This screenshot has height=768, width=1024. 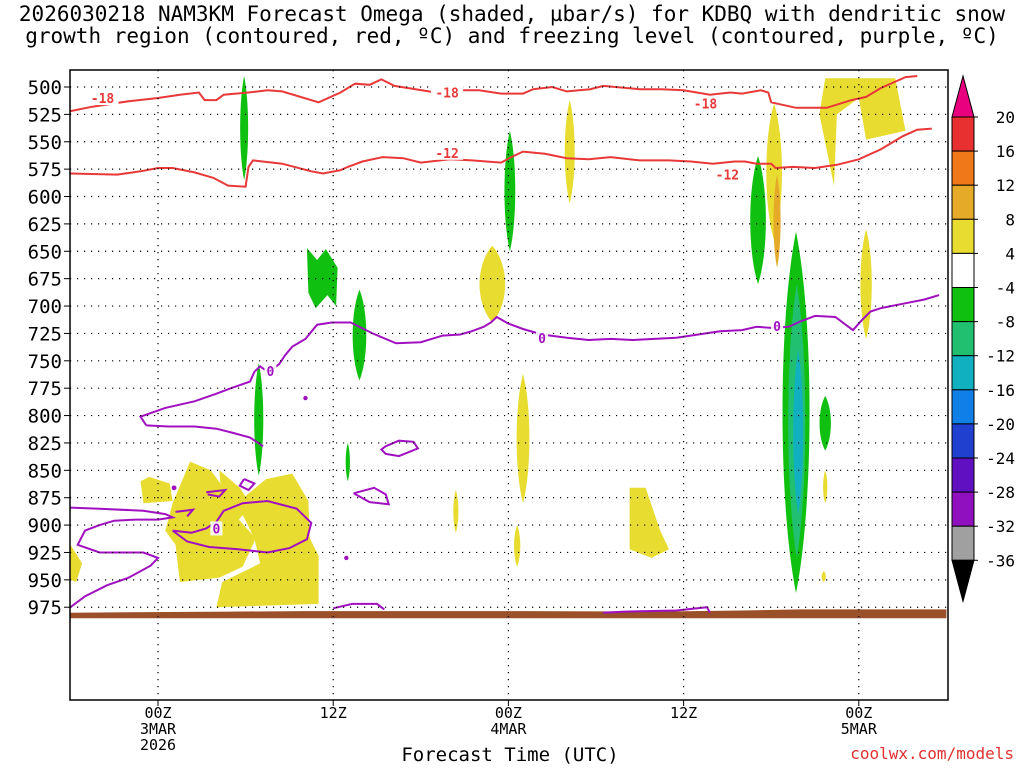 What do you see at coordinates (158, 745) in the screenshot?
I see `x-tick-label: 2026` at bounding box center [158, 745].